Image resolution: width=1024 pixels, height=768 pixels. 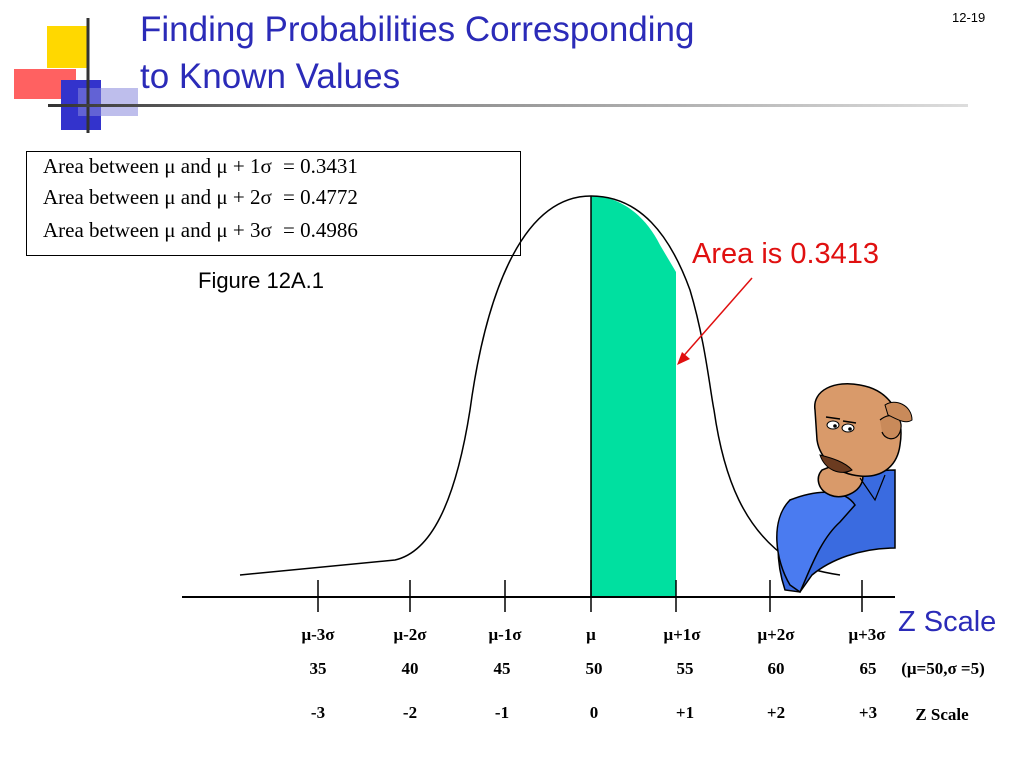 I want to click on title-underline, so click(x=508, y=105).